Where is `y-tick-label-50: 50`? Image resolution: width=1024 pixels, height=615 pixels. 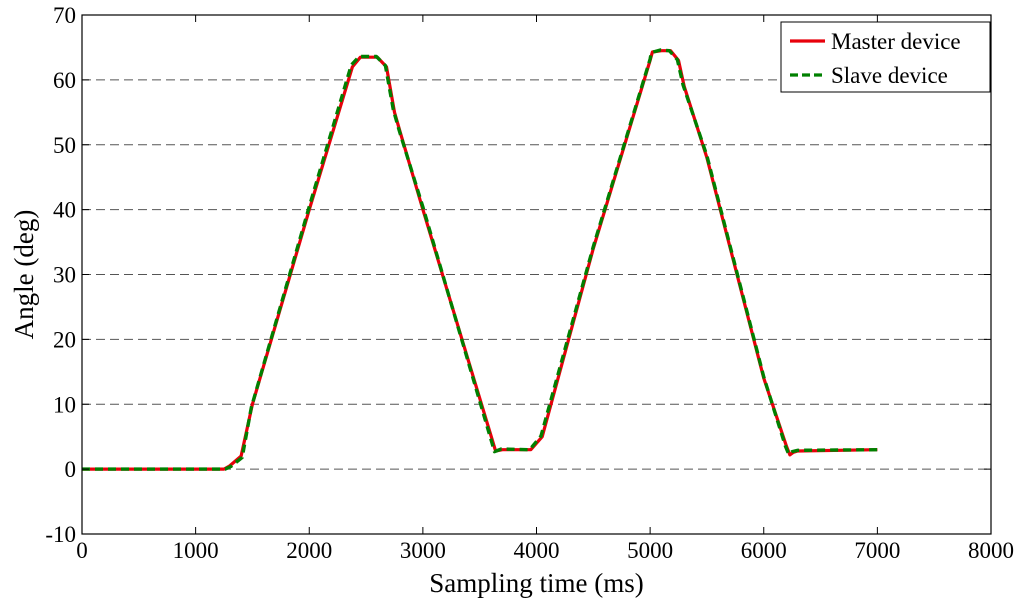 y-tick-label-50: 50 is located at coordinates (64, 145).